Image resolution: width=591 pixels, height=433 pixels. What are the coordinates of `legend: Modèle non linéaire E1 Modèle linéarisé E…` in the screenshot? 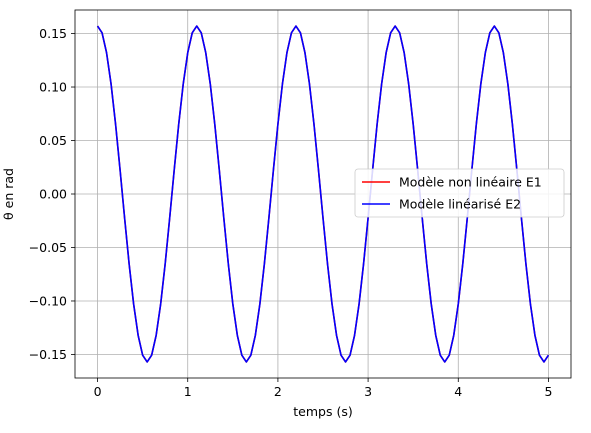 It's located at (459, 193).